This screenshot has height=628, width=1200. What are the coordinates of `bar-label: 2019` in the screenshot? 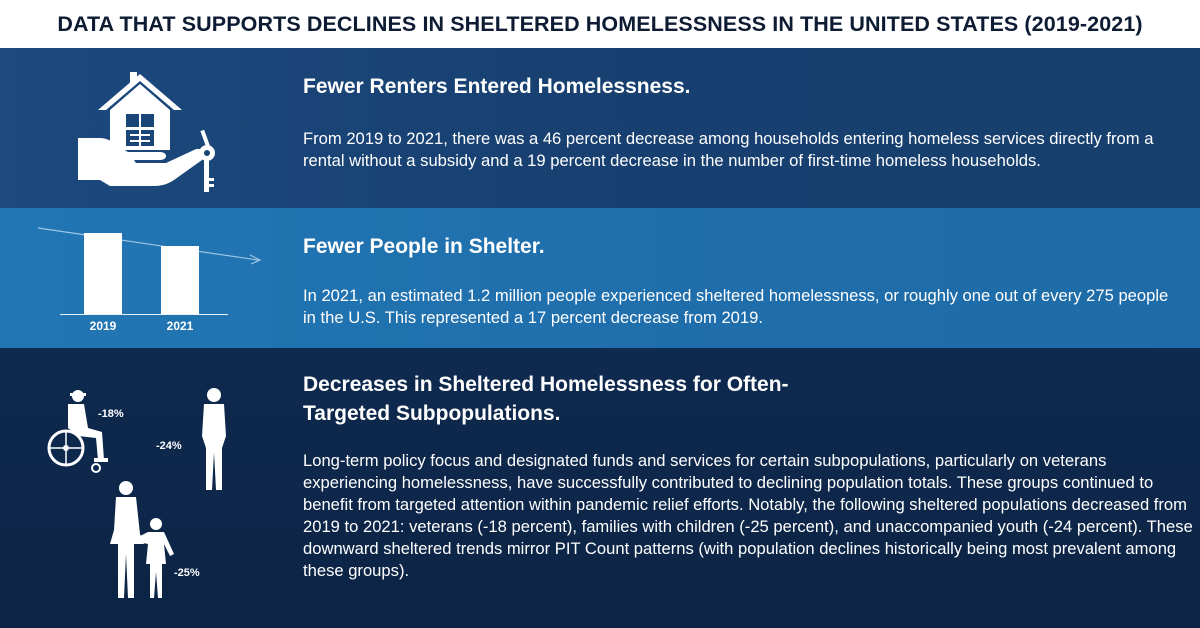 It's located at (103, 326).